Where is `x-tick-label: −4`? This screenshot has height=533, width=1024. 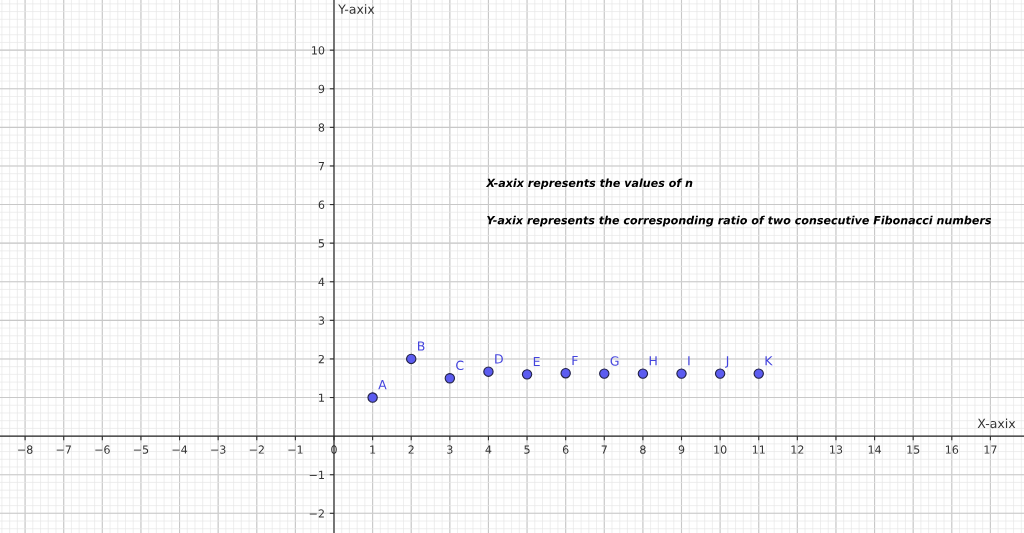
x-tick-label: −4 is located at coordinates (180, 449).